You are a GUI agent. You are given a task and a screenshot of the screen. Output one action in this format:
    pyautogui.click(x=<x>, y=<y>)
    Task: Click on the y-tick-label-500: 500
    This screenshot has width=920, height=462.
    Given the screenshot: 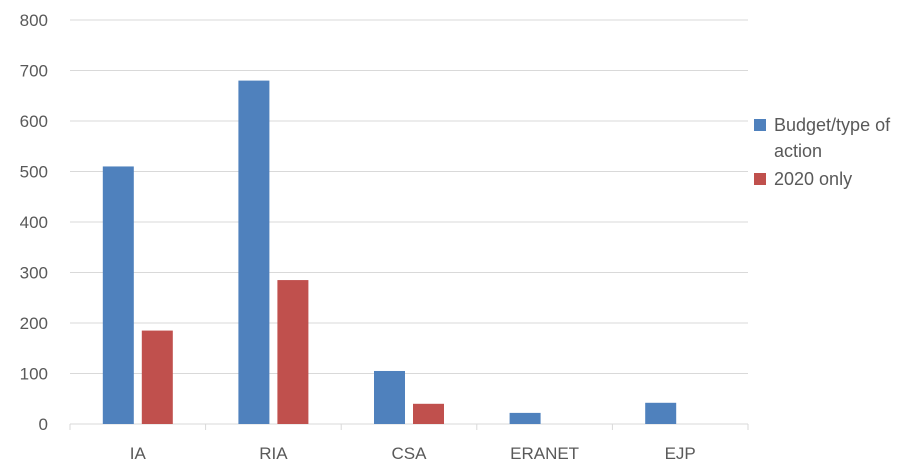 What is the action you would take?
    pyautogui.click(x=34, y=172)
    